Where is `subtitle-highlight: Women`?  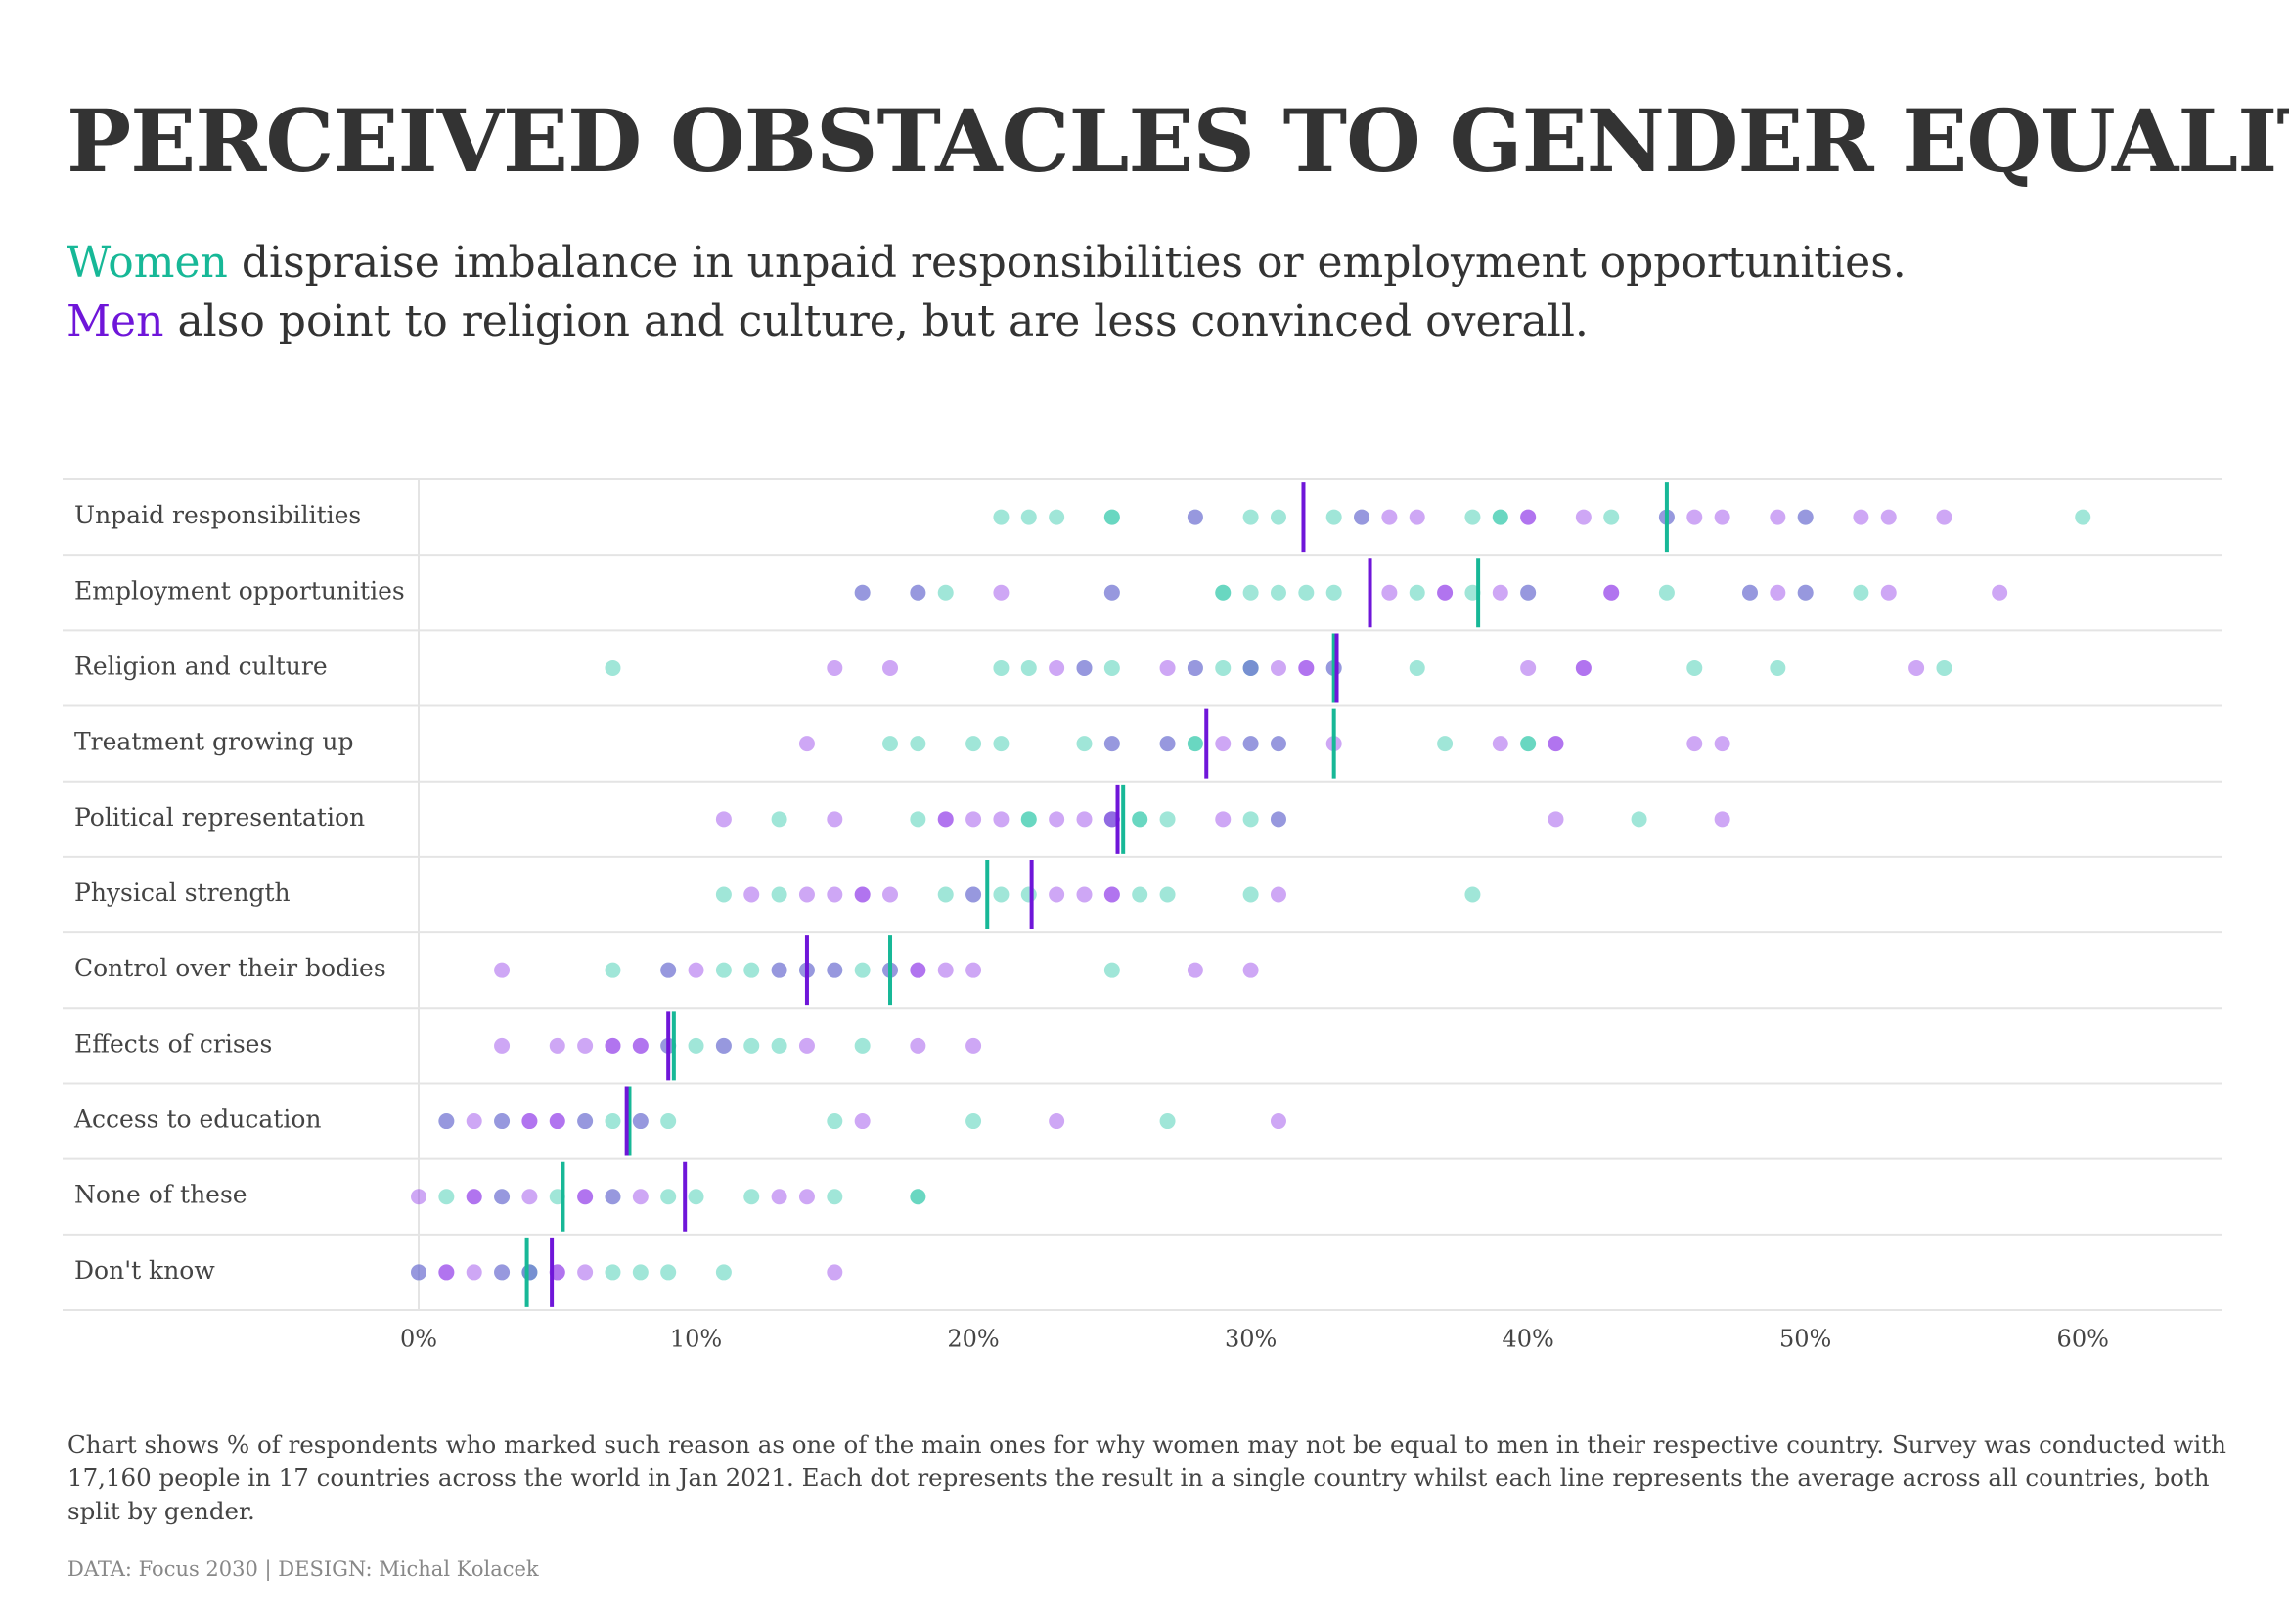
subtitle-highlight: Women is located at coordinates (147, 263).